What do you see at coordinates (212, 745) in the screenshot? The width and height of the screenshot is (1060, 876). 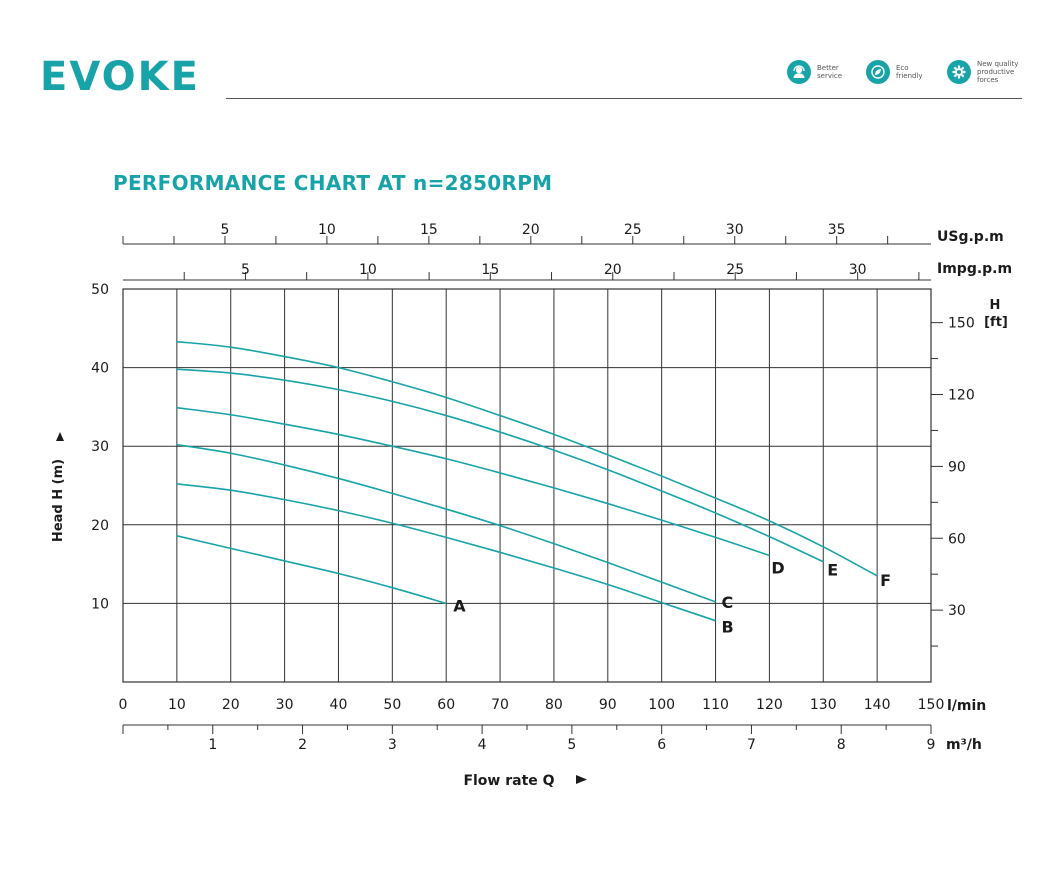 I see `m3h-tick-label: 1` at bounding box center [212, 745].